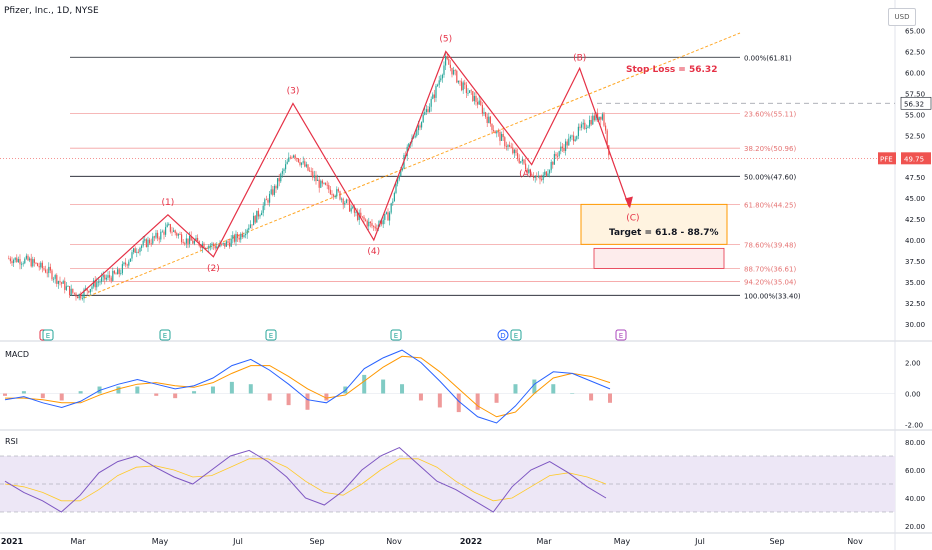  What do you see at coordinates (17, 354) in the screenshot?
I see `macd-pane-label: MACD` at bounding box center [17, 354].